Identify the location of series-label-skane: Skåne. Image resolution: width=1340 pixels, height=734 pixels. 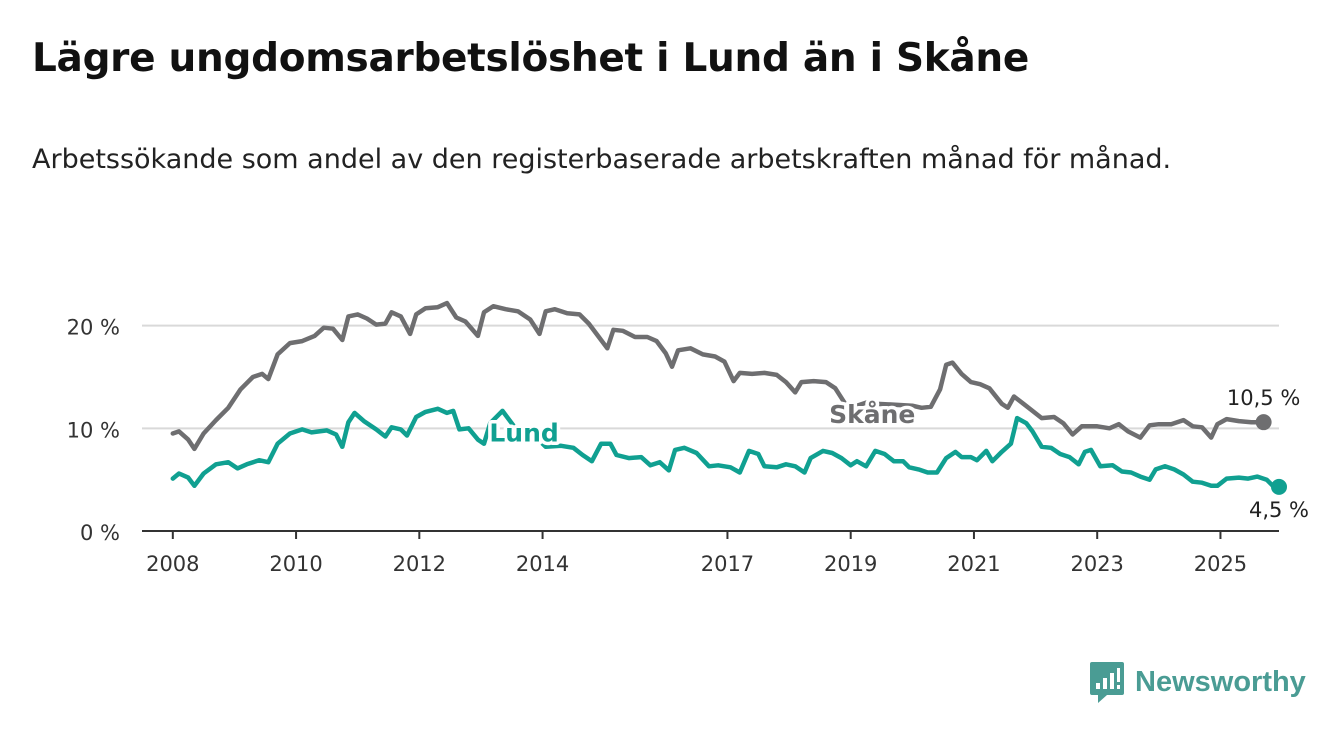
(872, 414).